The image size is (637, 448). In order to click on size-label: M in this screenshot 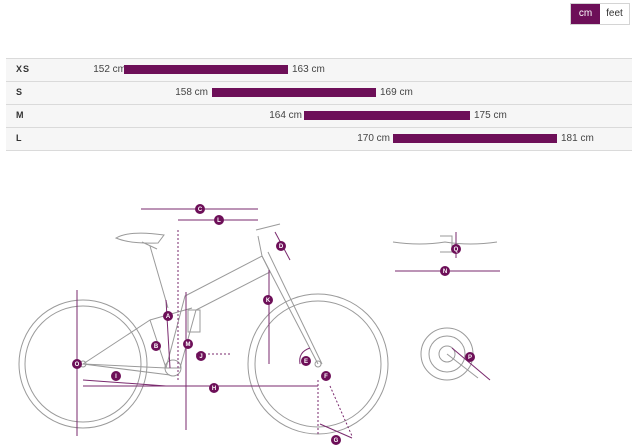, I will do `click(20, 115)`.